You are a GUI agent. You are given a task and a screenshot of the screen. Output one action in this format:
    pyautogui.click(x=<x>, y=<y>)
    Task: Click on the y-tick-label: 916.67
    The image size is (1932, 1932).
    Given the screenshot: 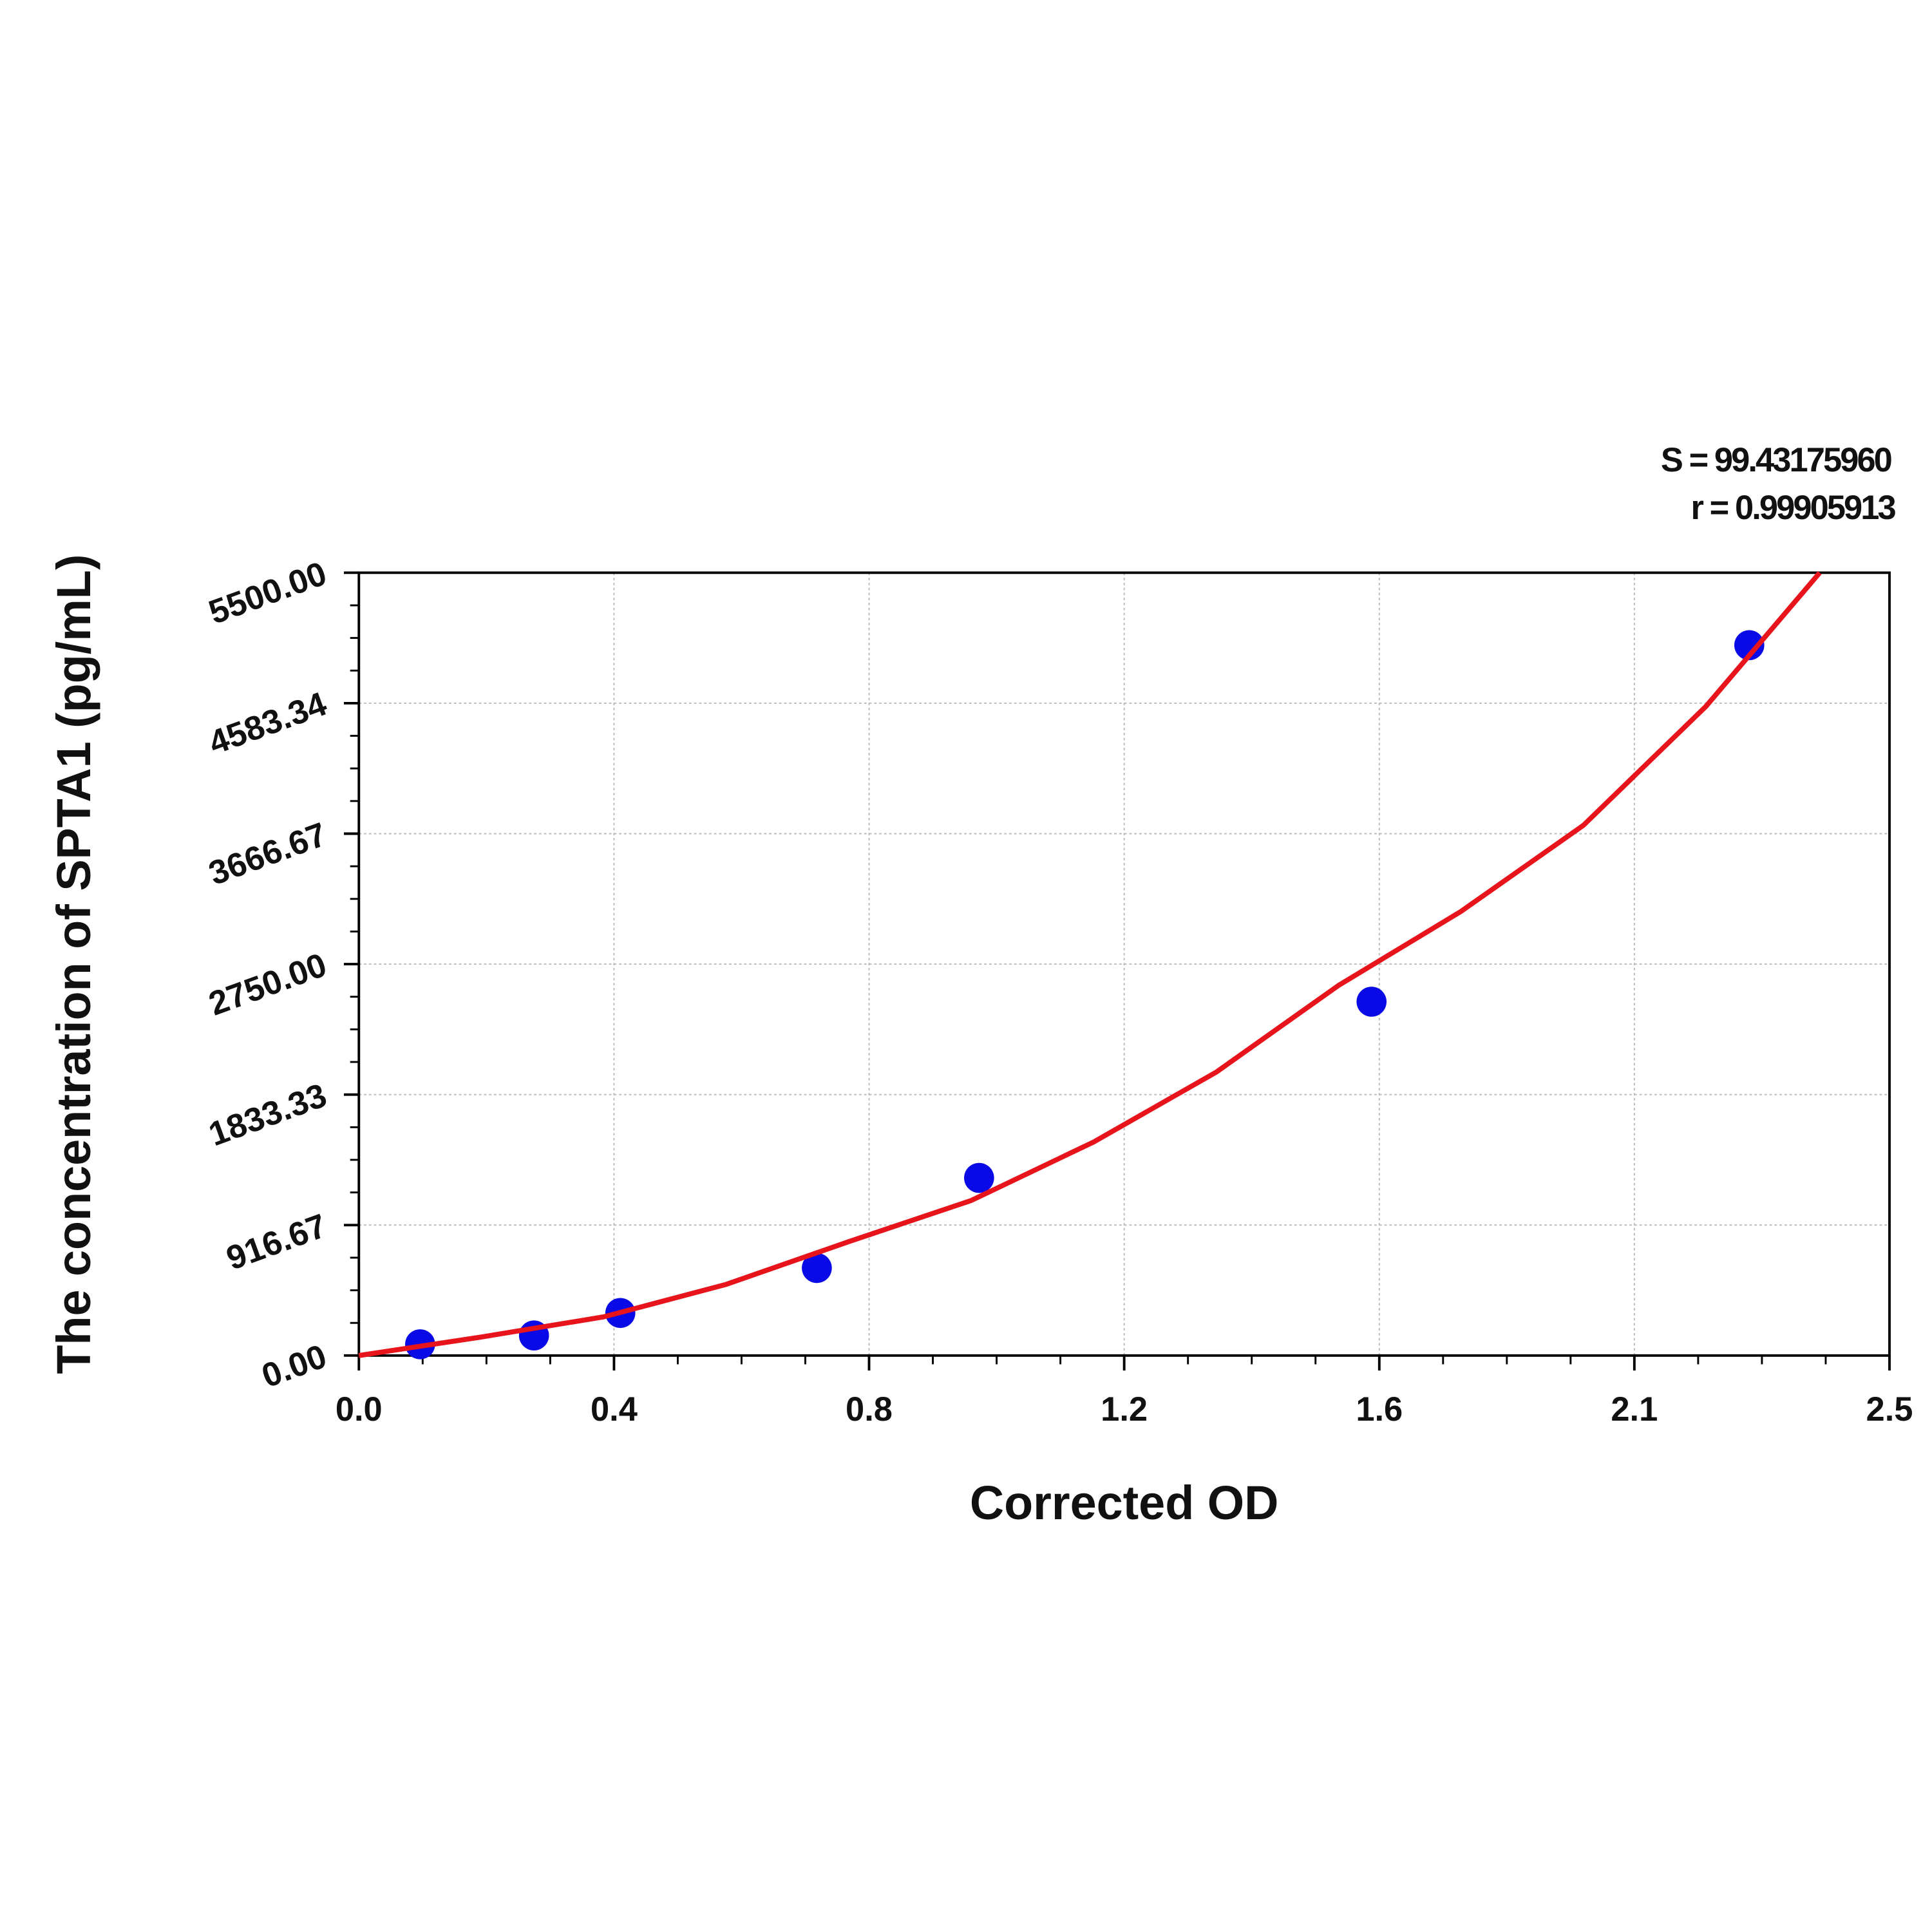 What is the action you would take?
    pyautogui.click(x=277, y=1243)
    